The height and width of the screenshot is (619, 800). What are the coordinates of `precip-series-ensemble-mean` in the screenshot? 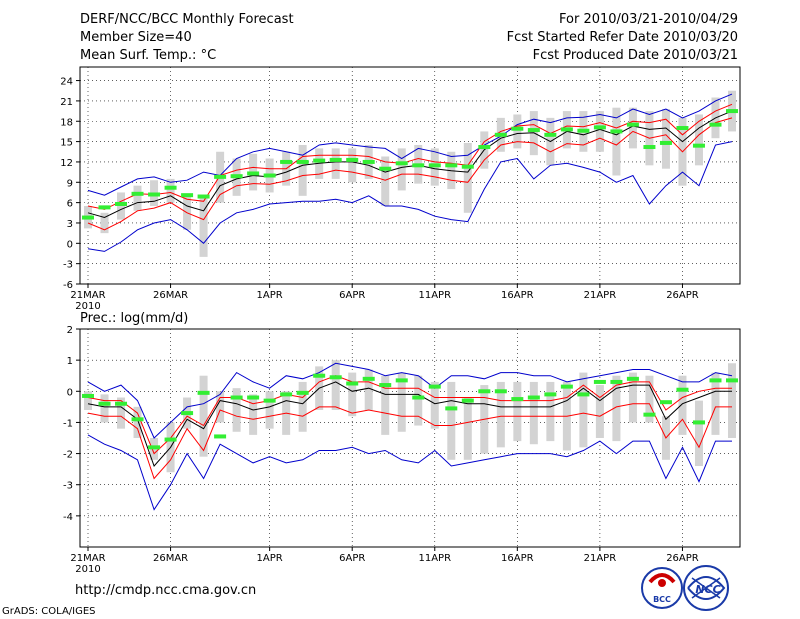 It's located at (409, 424).